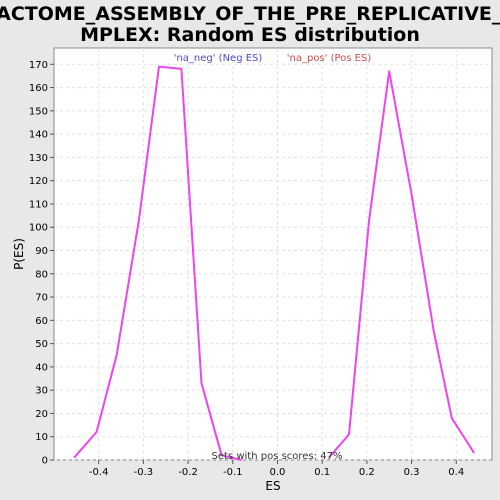  What do you see at coordinates (38, 111) in the screenshot?
I see `y-tick-label: 150` at bounding box center [38, 111].